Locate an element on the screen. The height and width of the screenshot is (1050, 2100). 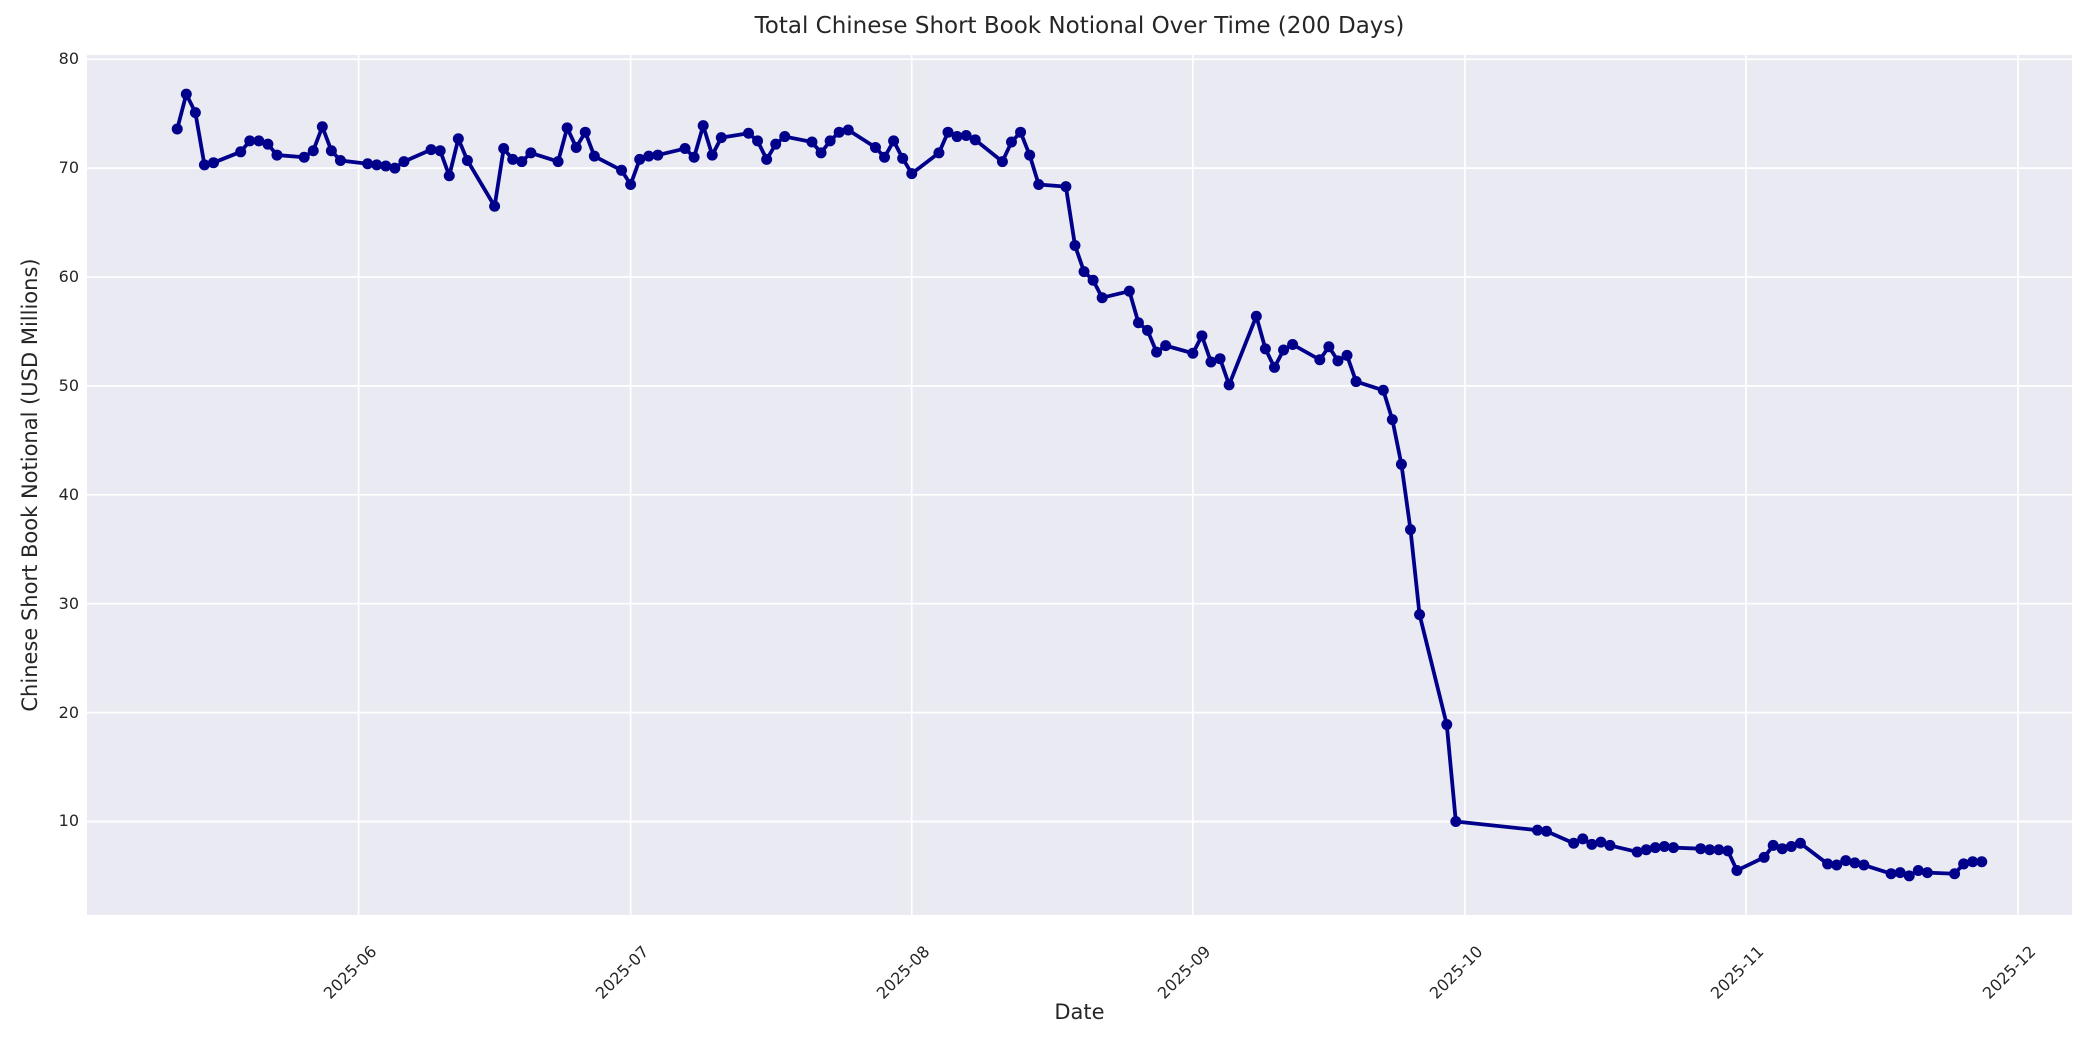
y-tick-label: 10 is located at coordinates (68, 821).